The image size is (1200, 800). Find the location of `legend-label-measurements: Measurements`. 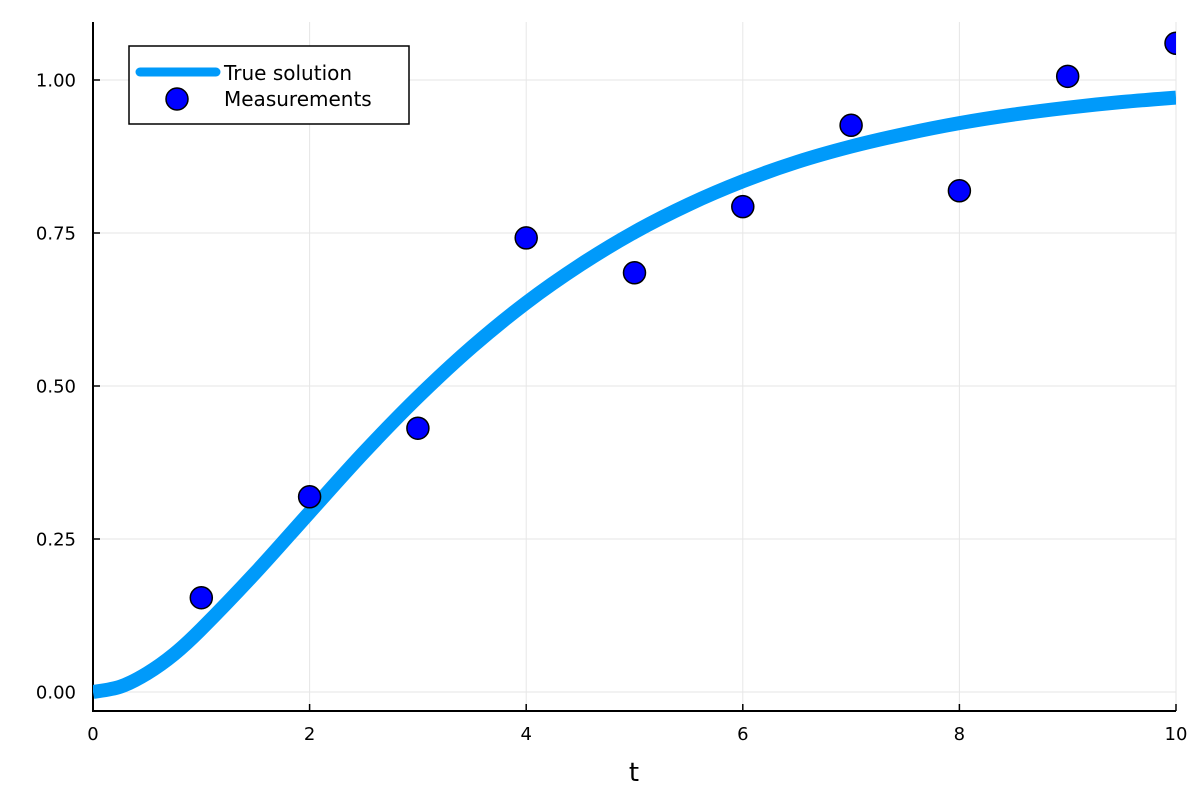

legend-label-measurements: Measurements is located at coordinates (298, 99).